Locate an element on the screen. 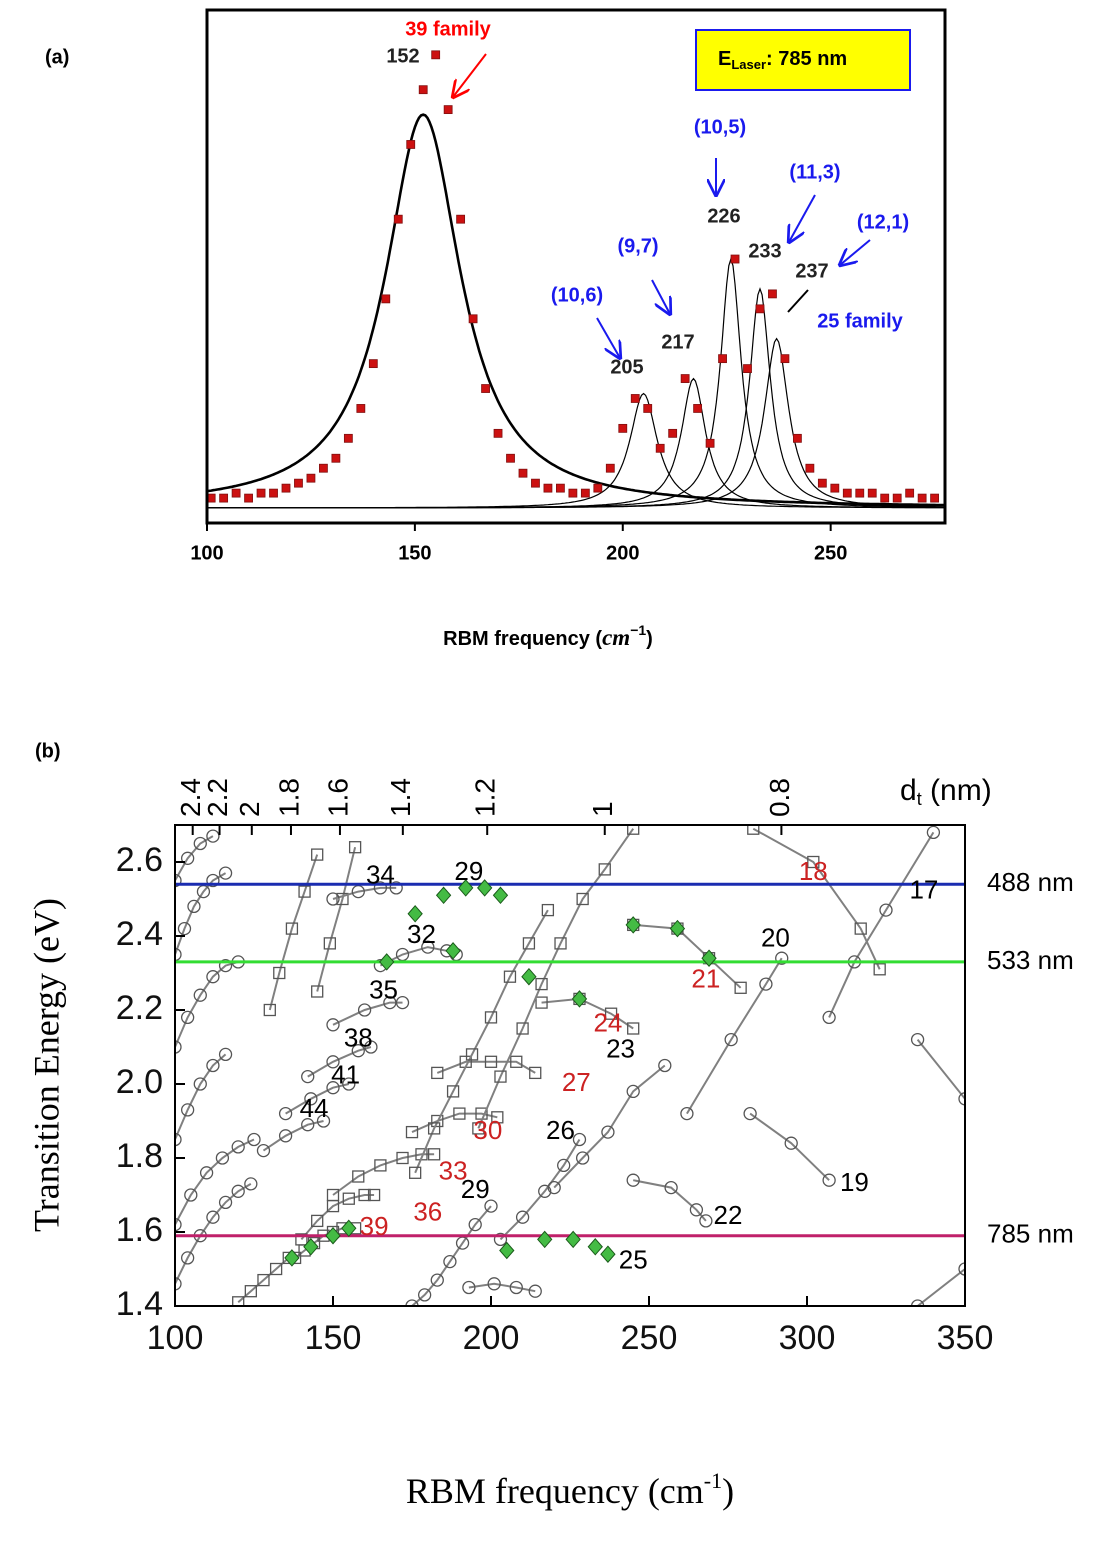 This screenshot has width=1095, height=1548. family-label: 39 is located at coordinates (374, 1226).